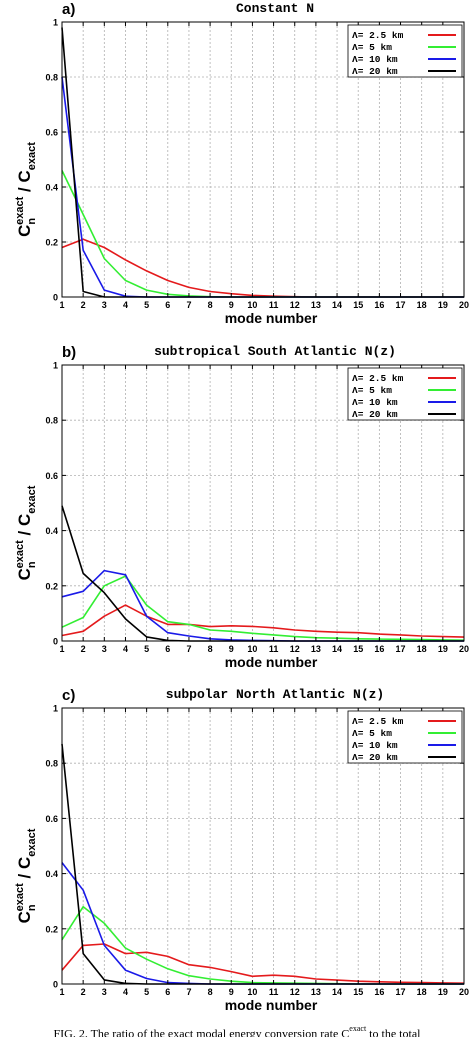 The image size is (474, 1037). Describe the element at coordinates (443, 649) in the screenshot. I see `x-tick-label: 19` at that location.